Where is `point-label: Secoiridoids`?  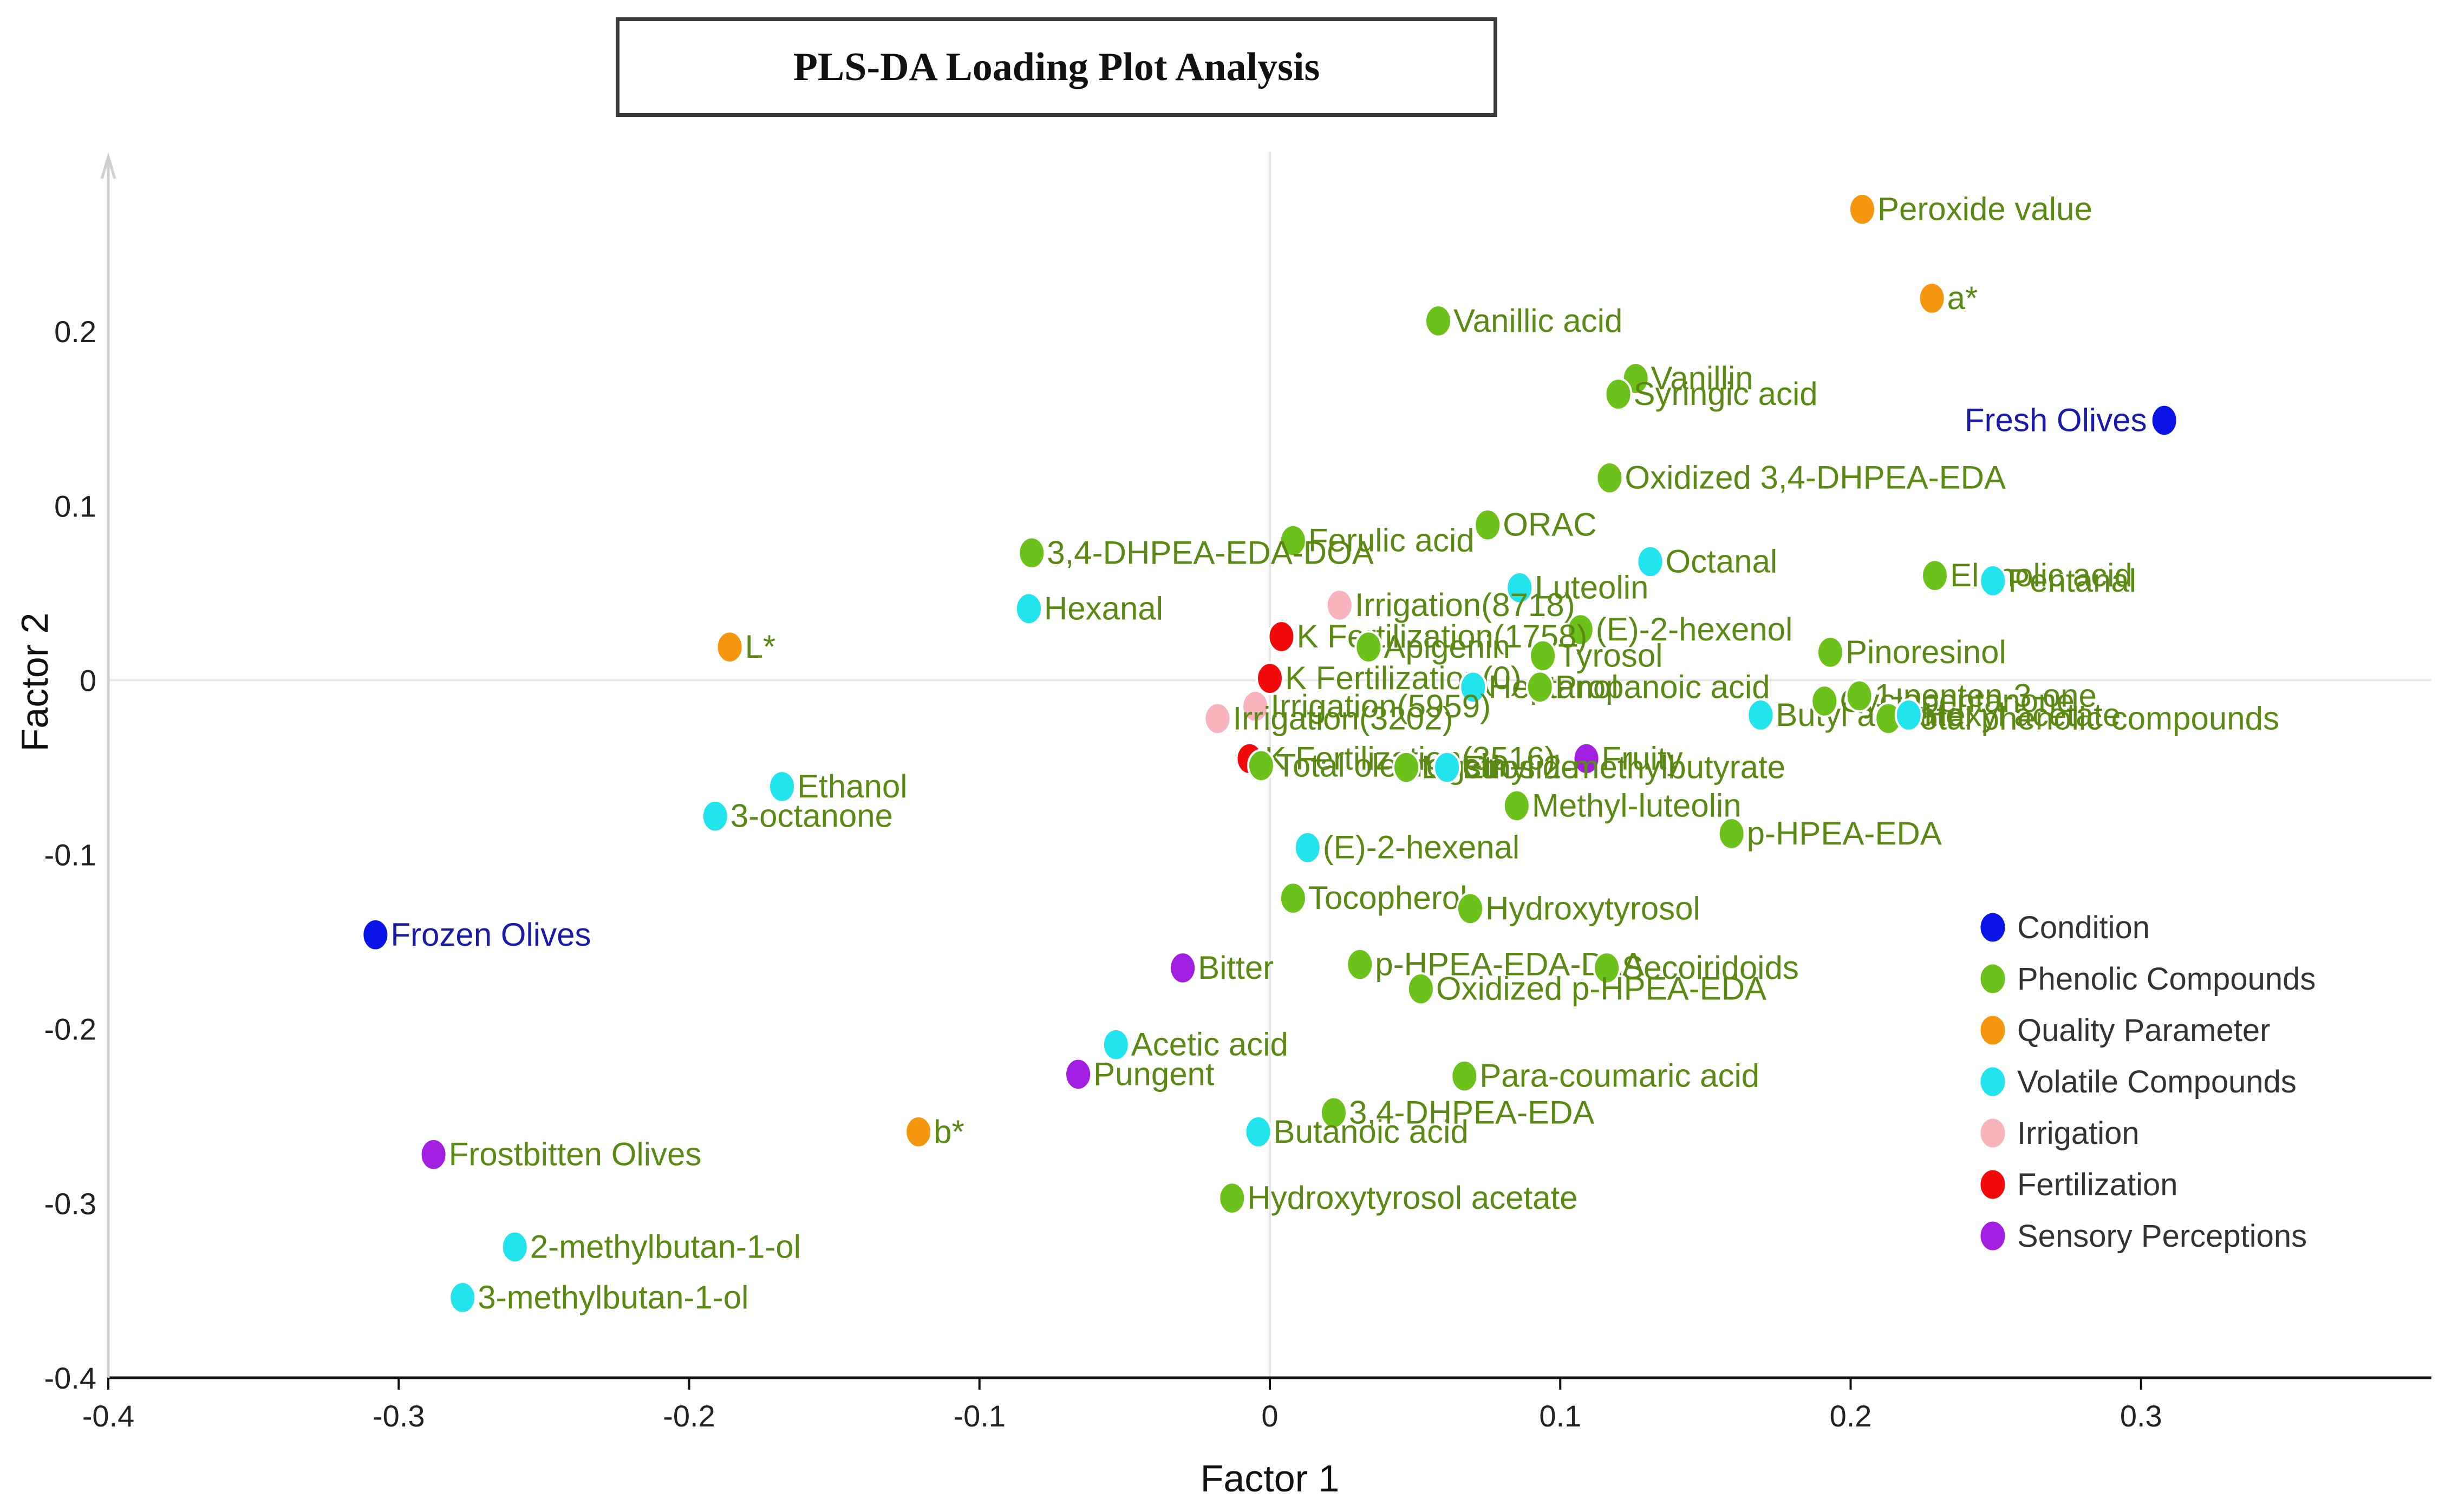 point-label: Secoiridoids is located at coordinates (1710, 968).